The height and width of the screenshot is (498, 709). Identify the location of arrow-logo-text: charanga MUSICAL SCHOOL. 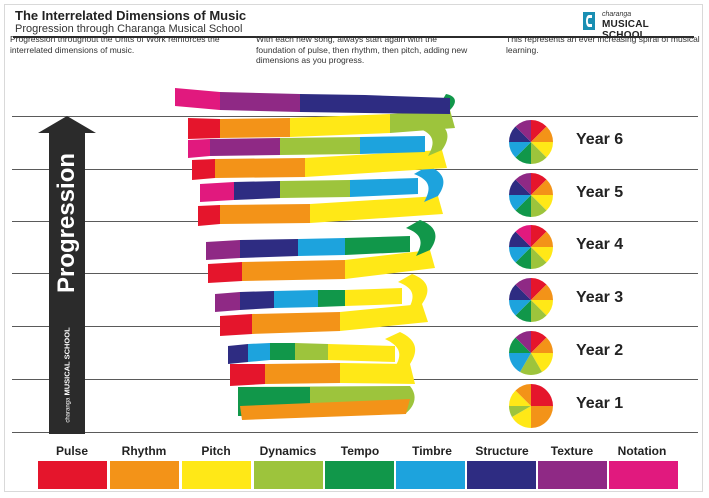
(67, 375).